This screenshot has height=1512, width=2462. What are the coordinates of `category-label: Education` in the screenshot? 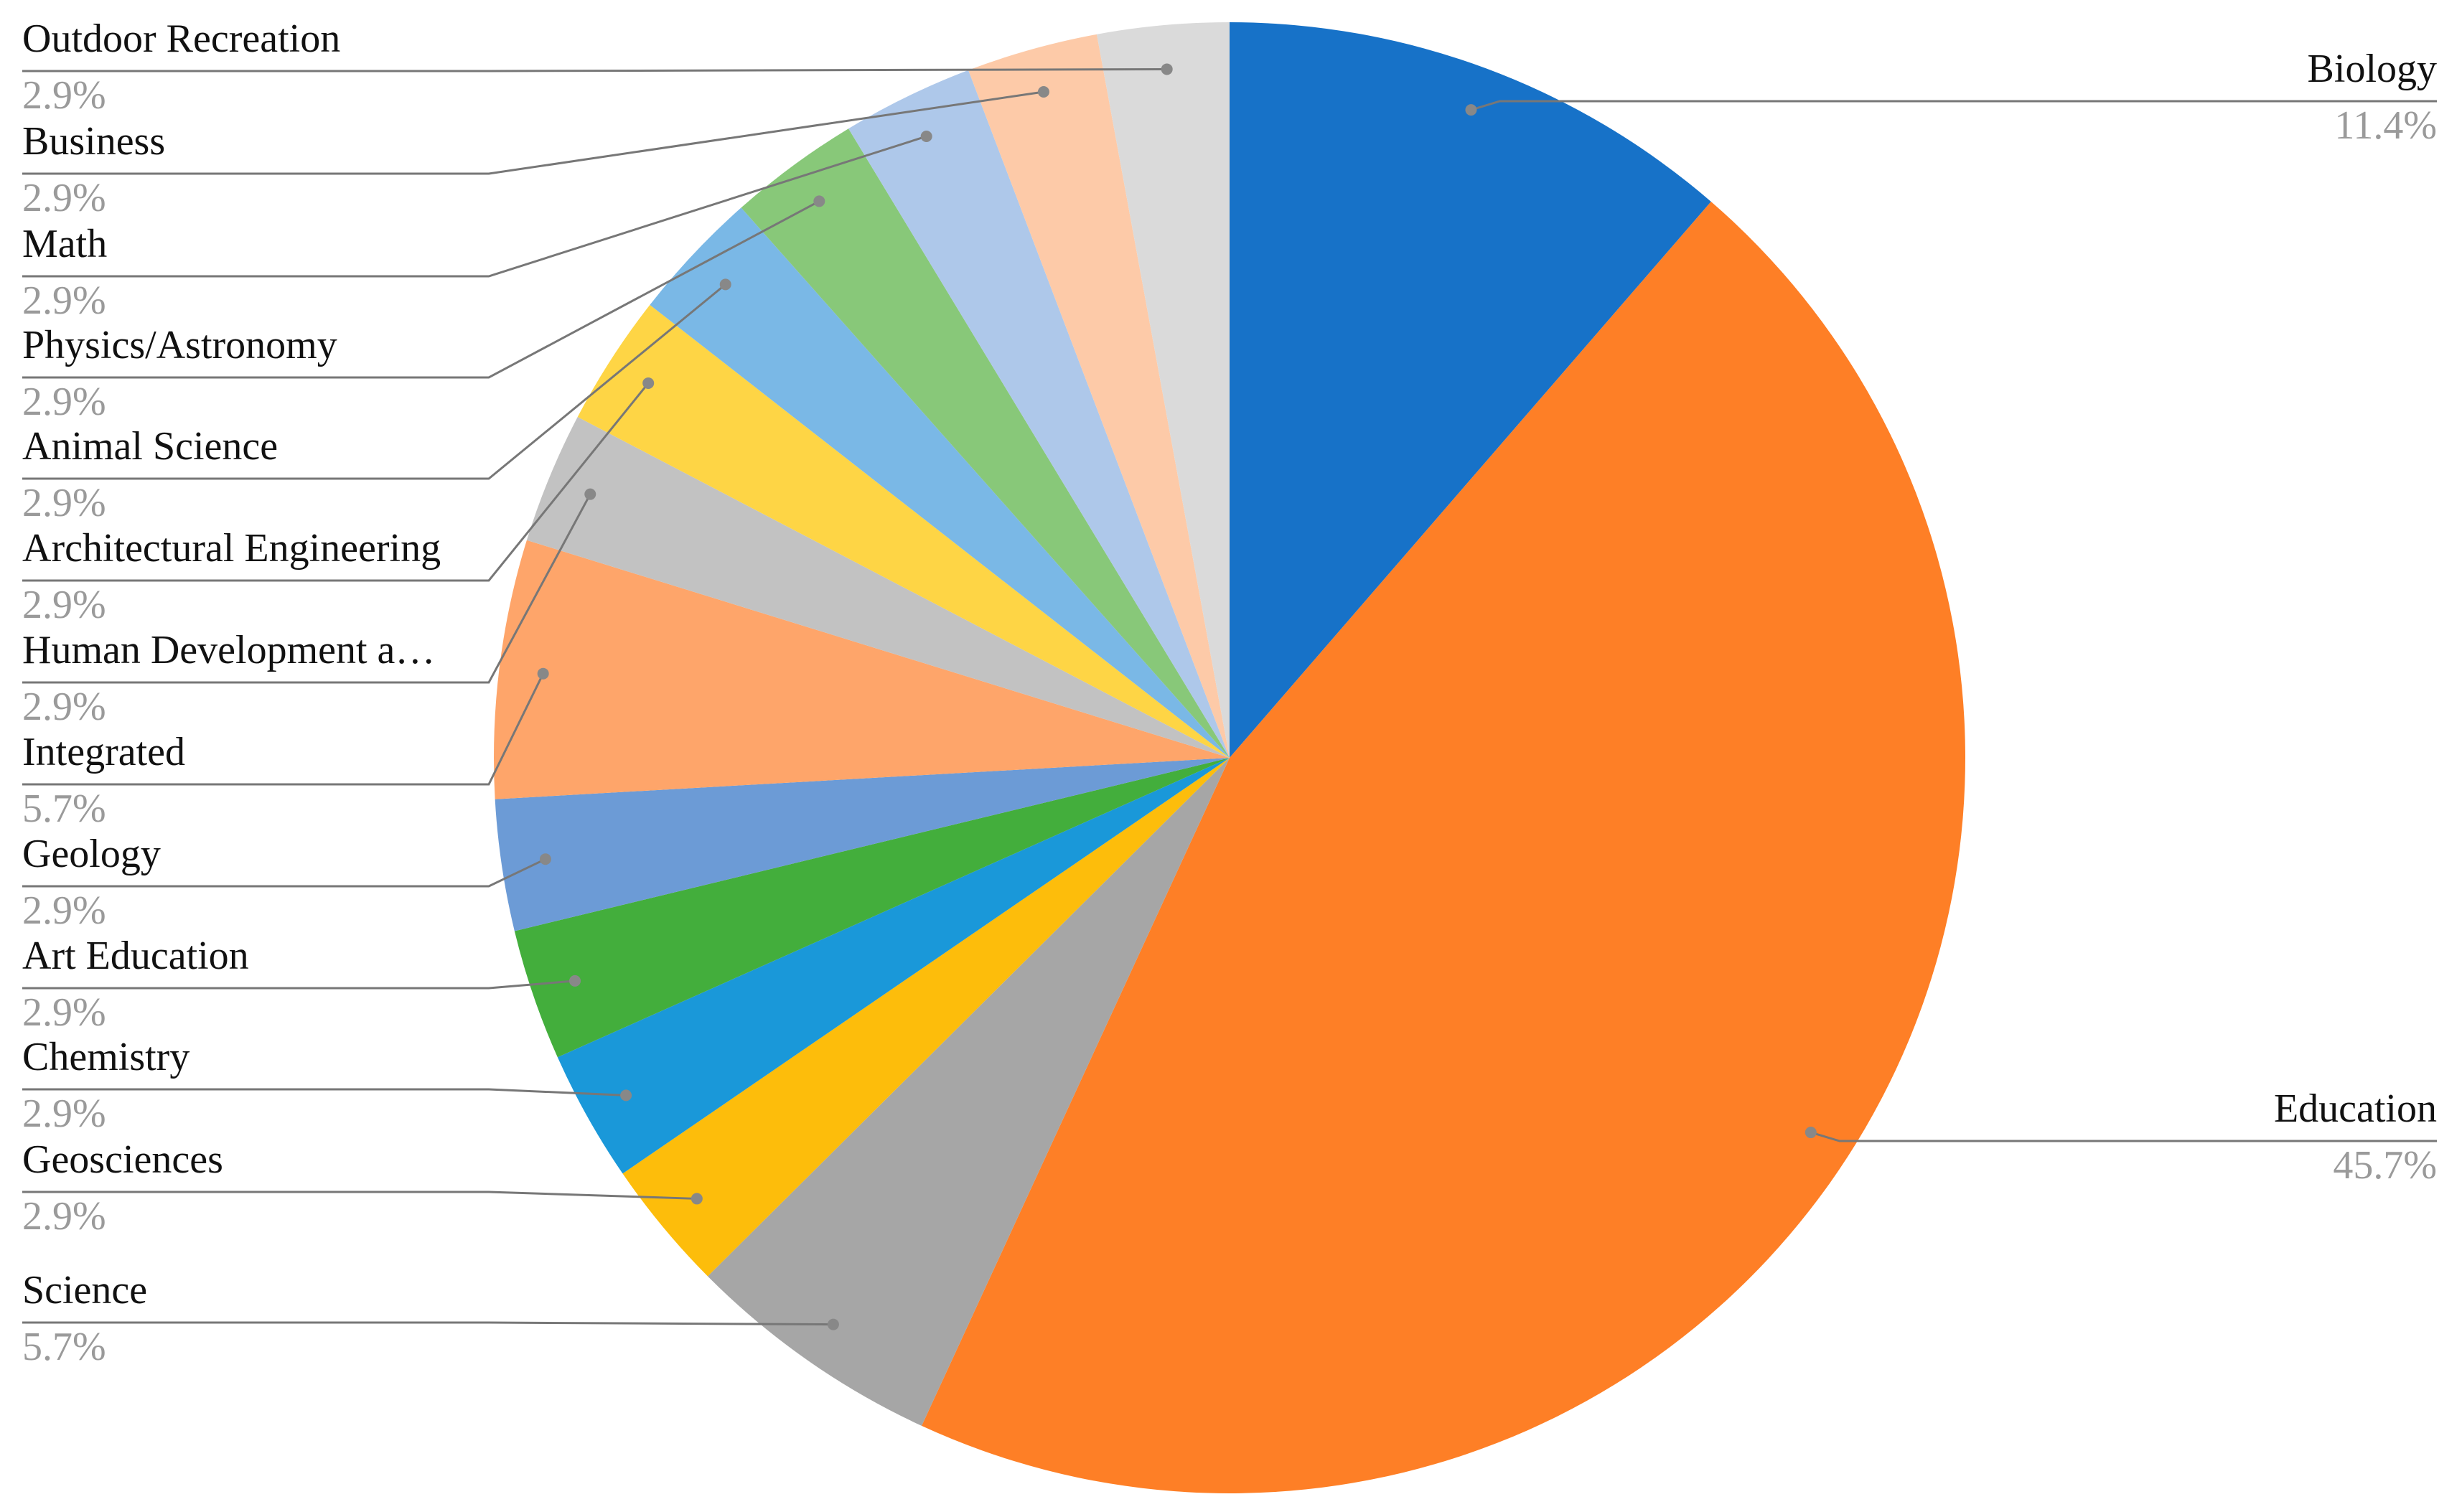 It's located at (2355, 1108).